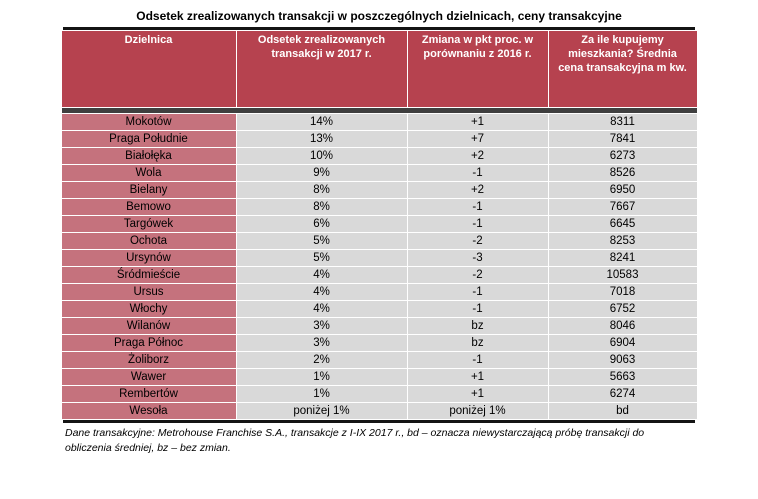 This screenshot has width=758, height=499. What do you see at coordinates (148, 309) in the screenshot?
I see `district-cell: Włochy` at bounding box center [148, 309].